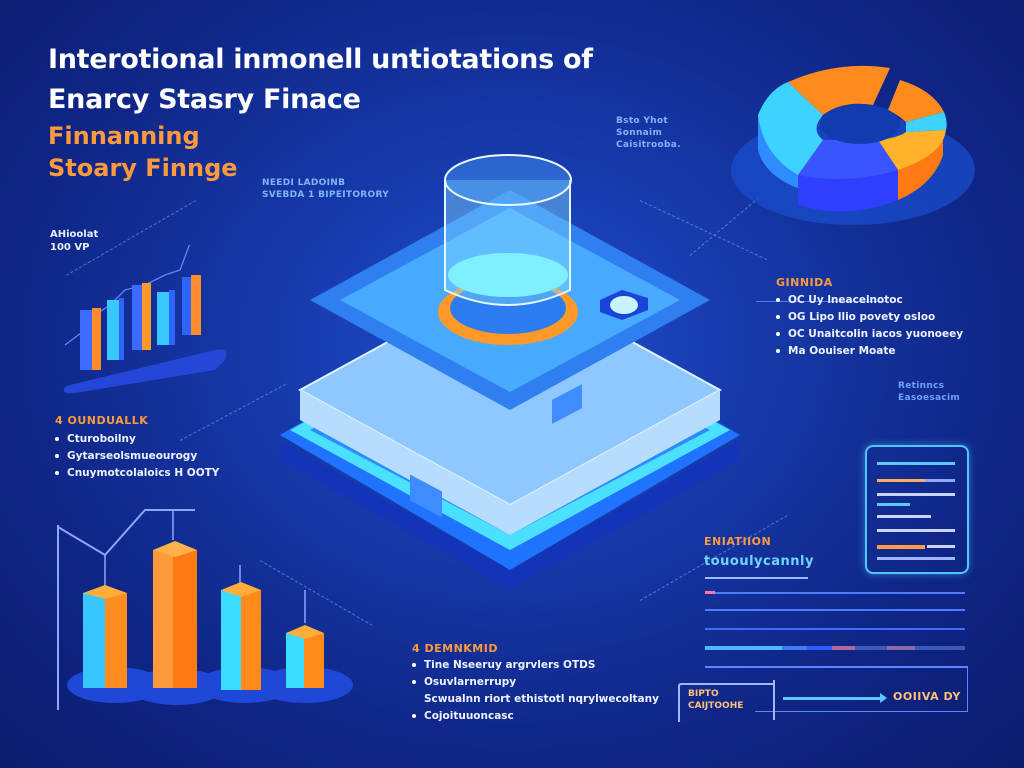 This screenshot has width=1024, height=768. Describe the element at coordinates (759, 552) in the screenshot. I see `evaluation-block: ENIATIION tououlycannly` at that location.